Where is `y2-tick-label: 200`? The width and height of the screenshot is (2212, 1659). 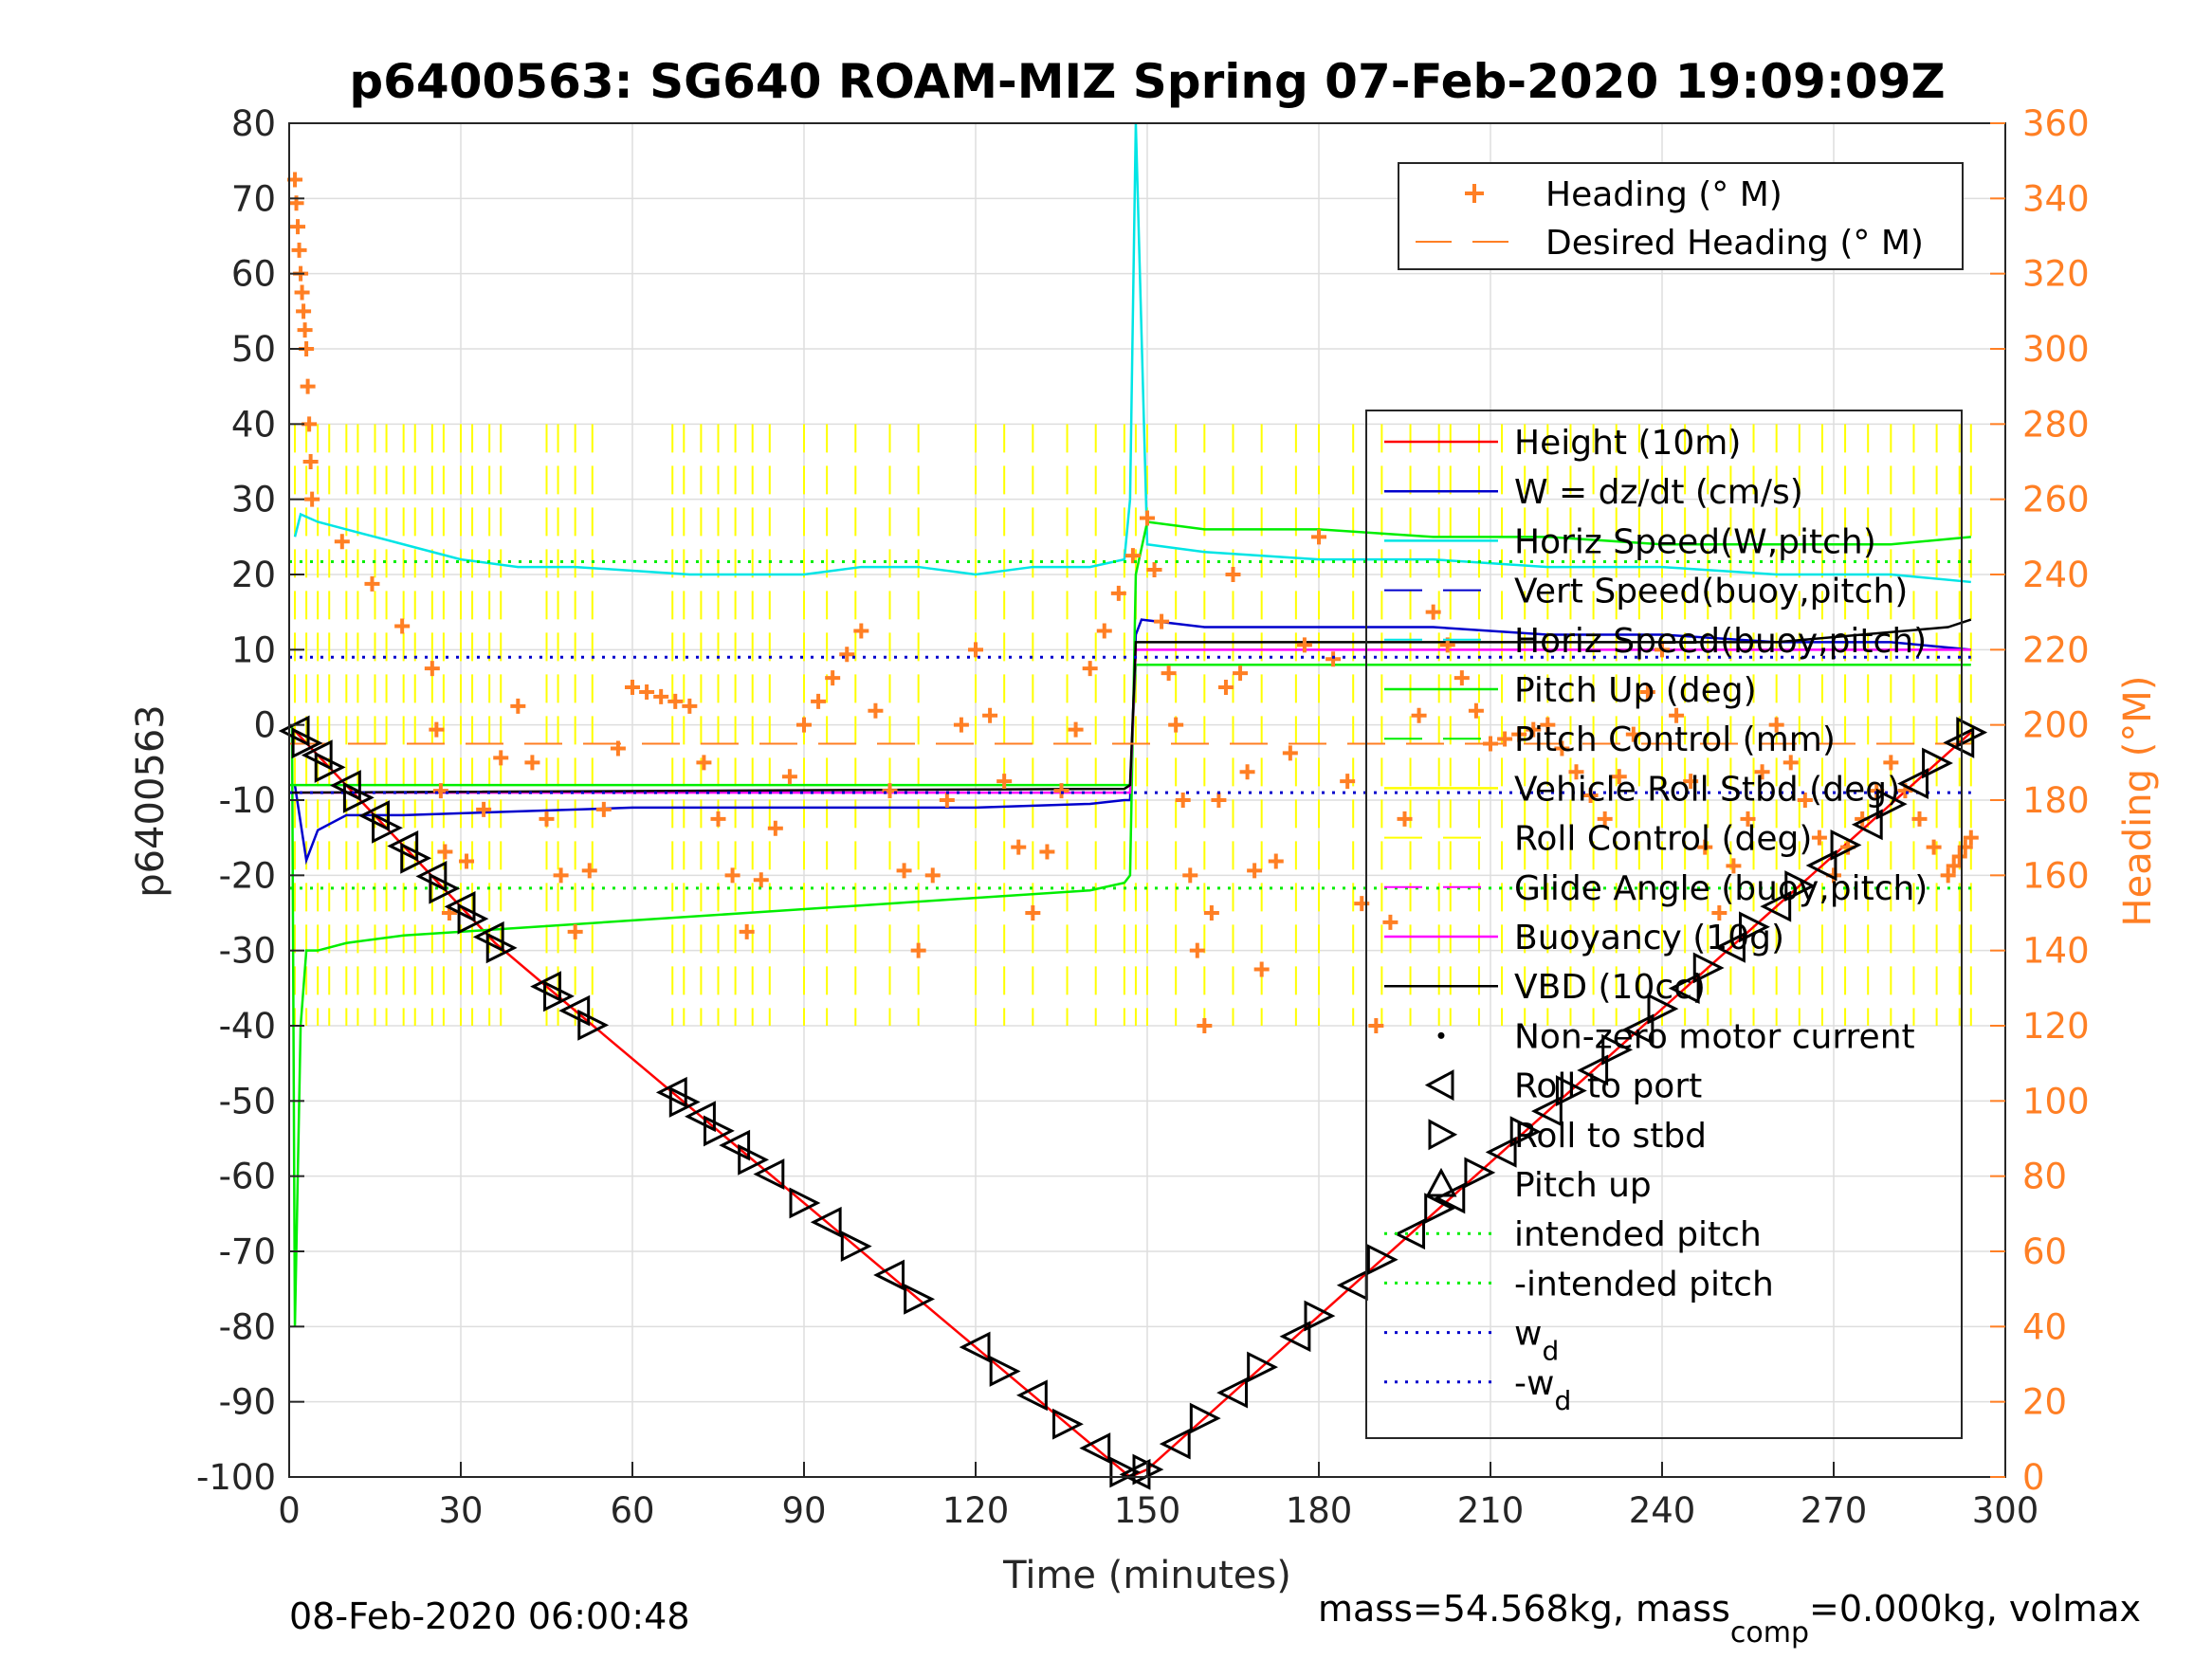 y2-tick-label: 200 is located at coordinates (2056, 725).